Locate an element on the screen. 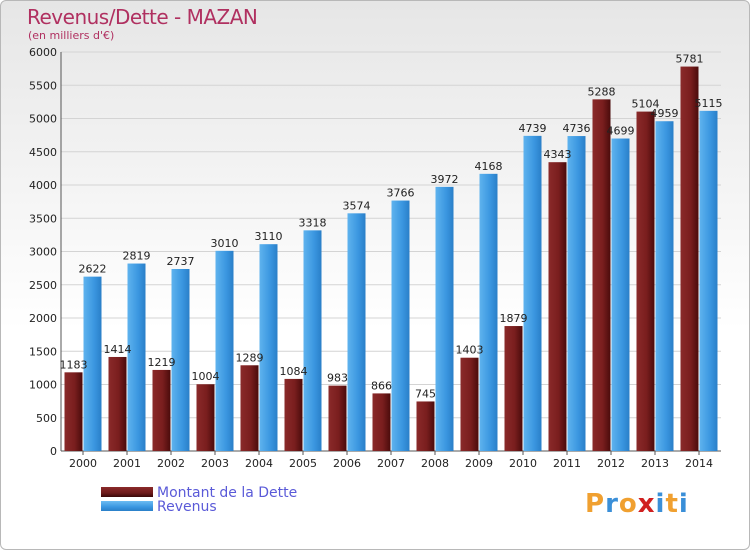 The height and width of the screenshot is (550, 750). revenue-value-label: 3010 is located at coordinates (225, 243).